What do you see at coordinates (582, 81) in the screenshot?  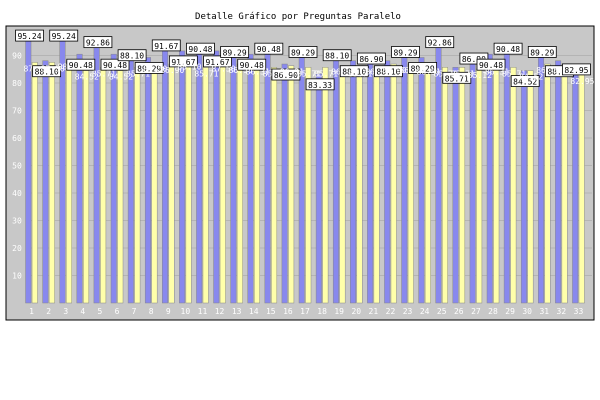 I see `data-label-series-2: 82.95` at bounding box center [582, 81].